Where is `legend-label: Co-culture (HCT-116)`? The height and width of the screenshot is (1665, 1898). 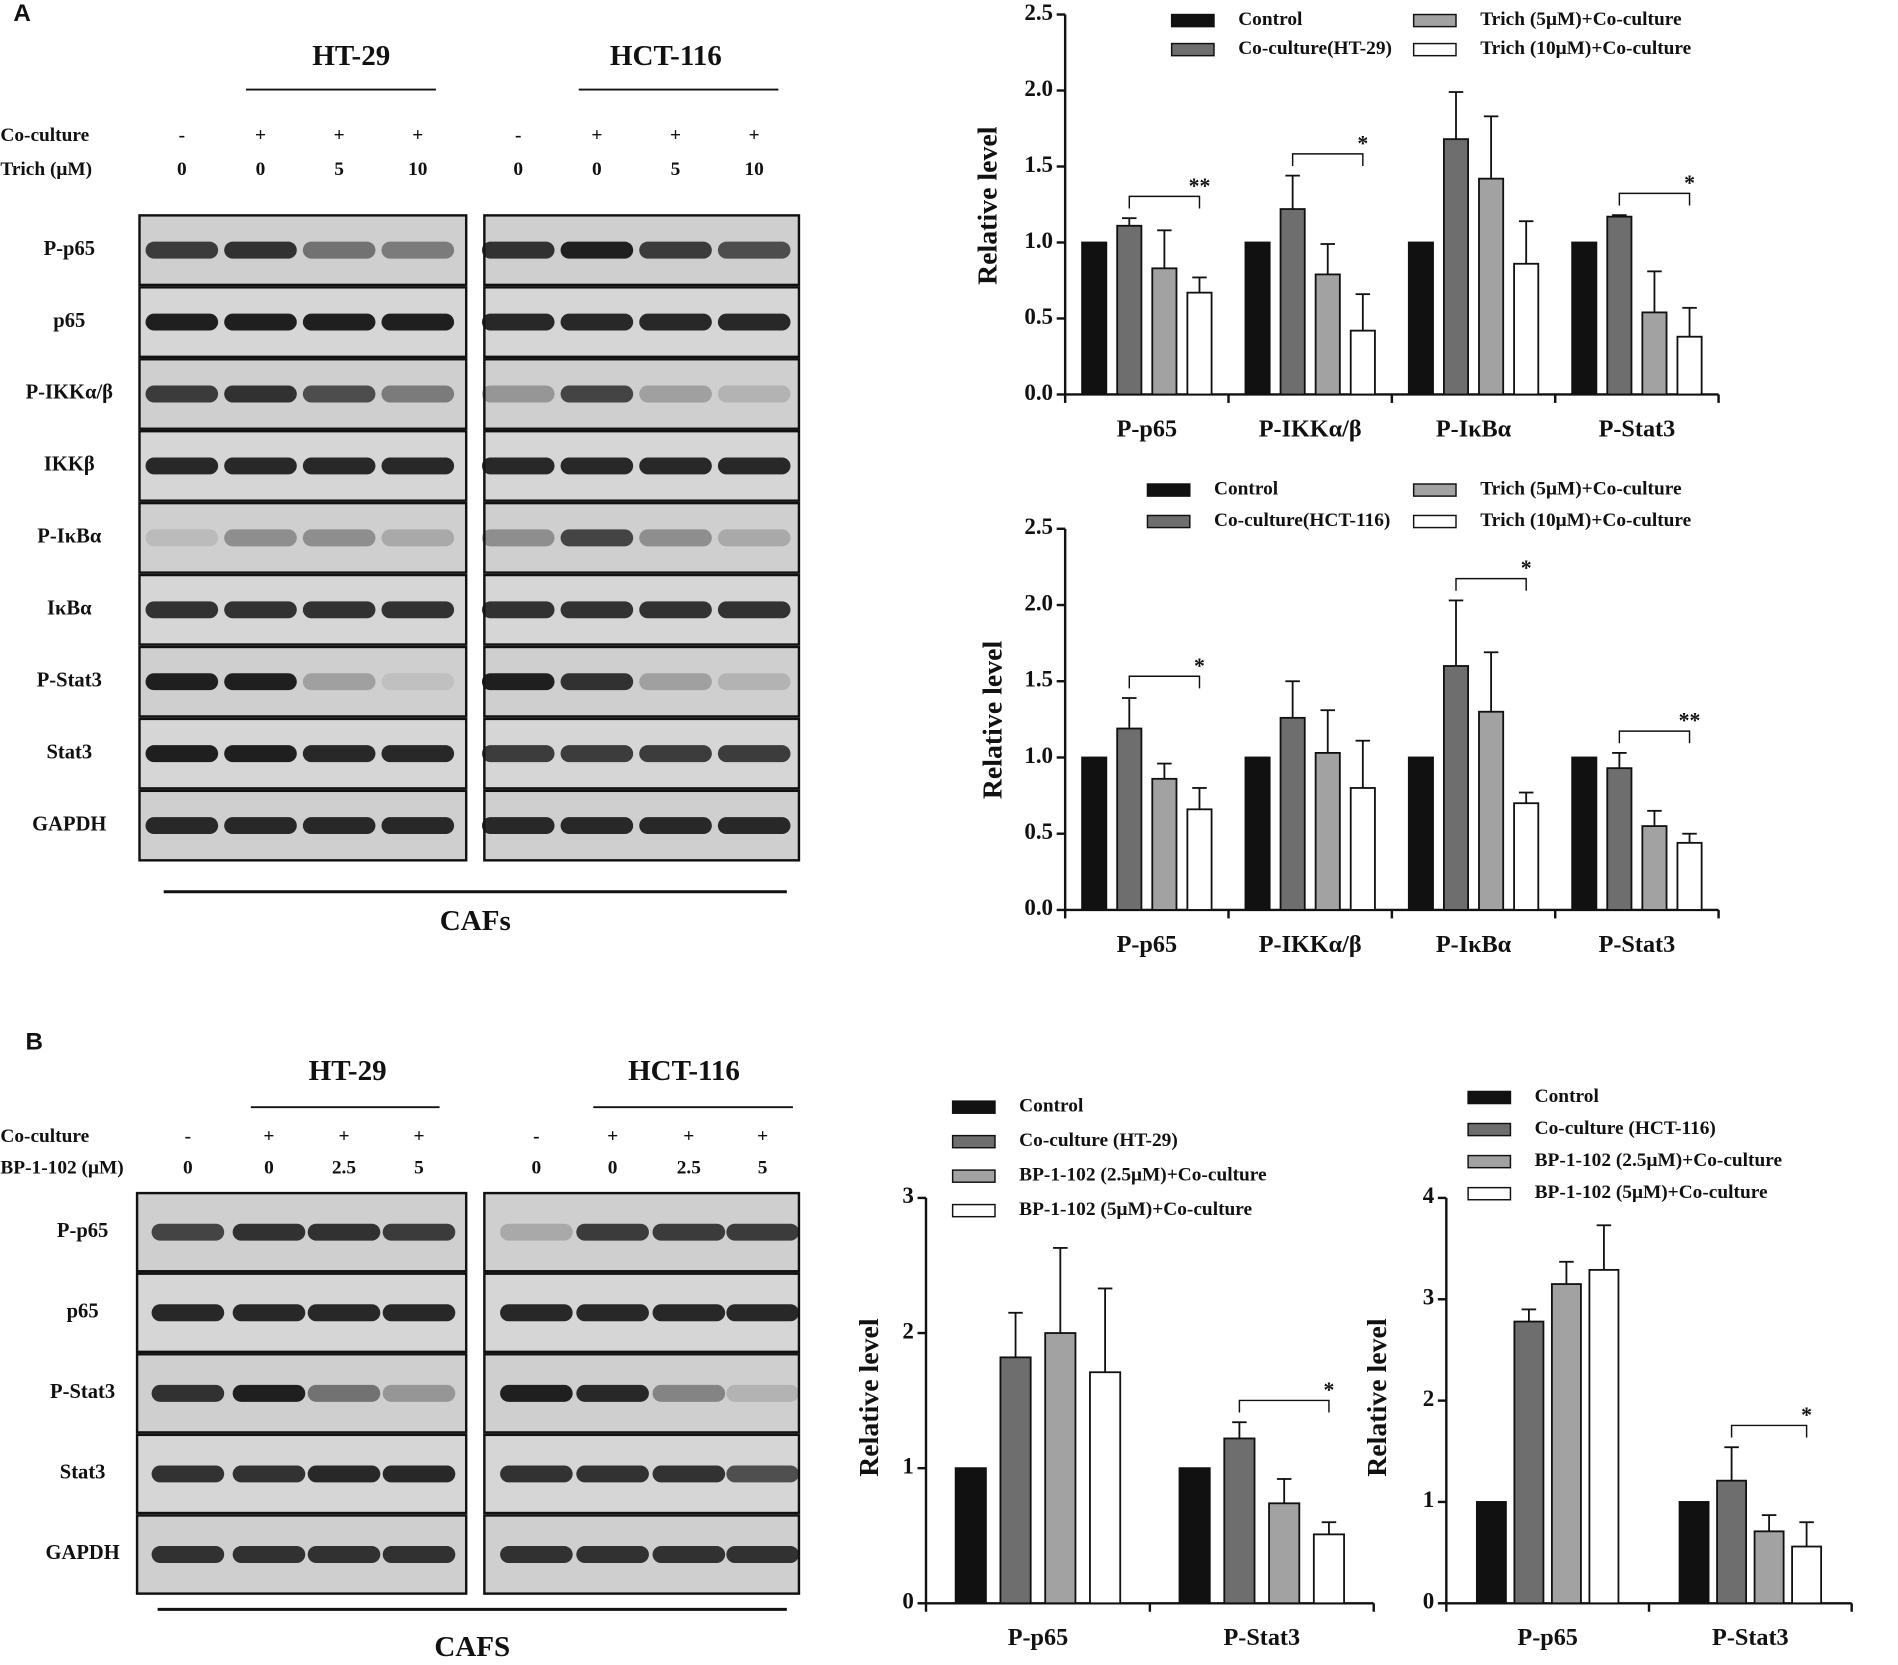 legend-label: Co-culture (HCT-116) is located at coordinates (1625, 1128).